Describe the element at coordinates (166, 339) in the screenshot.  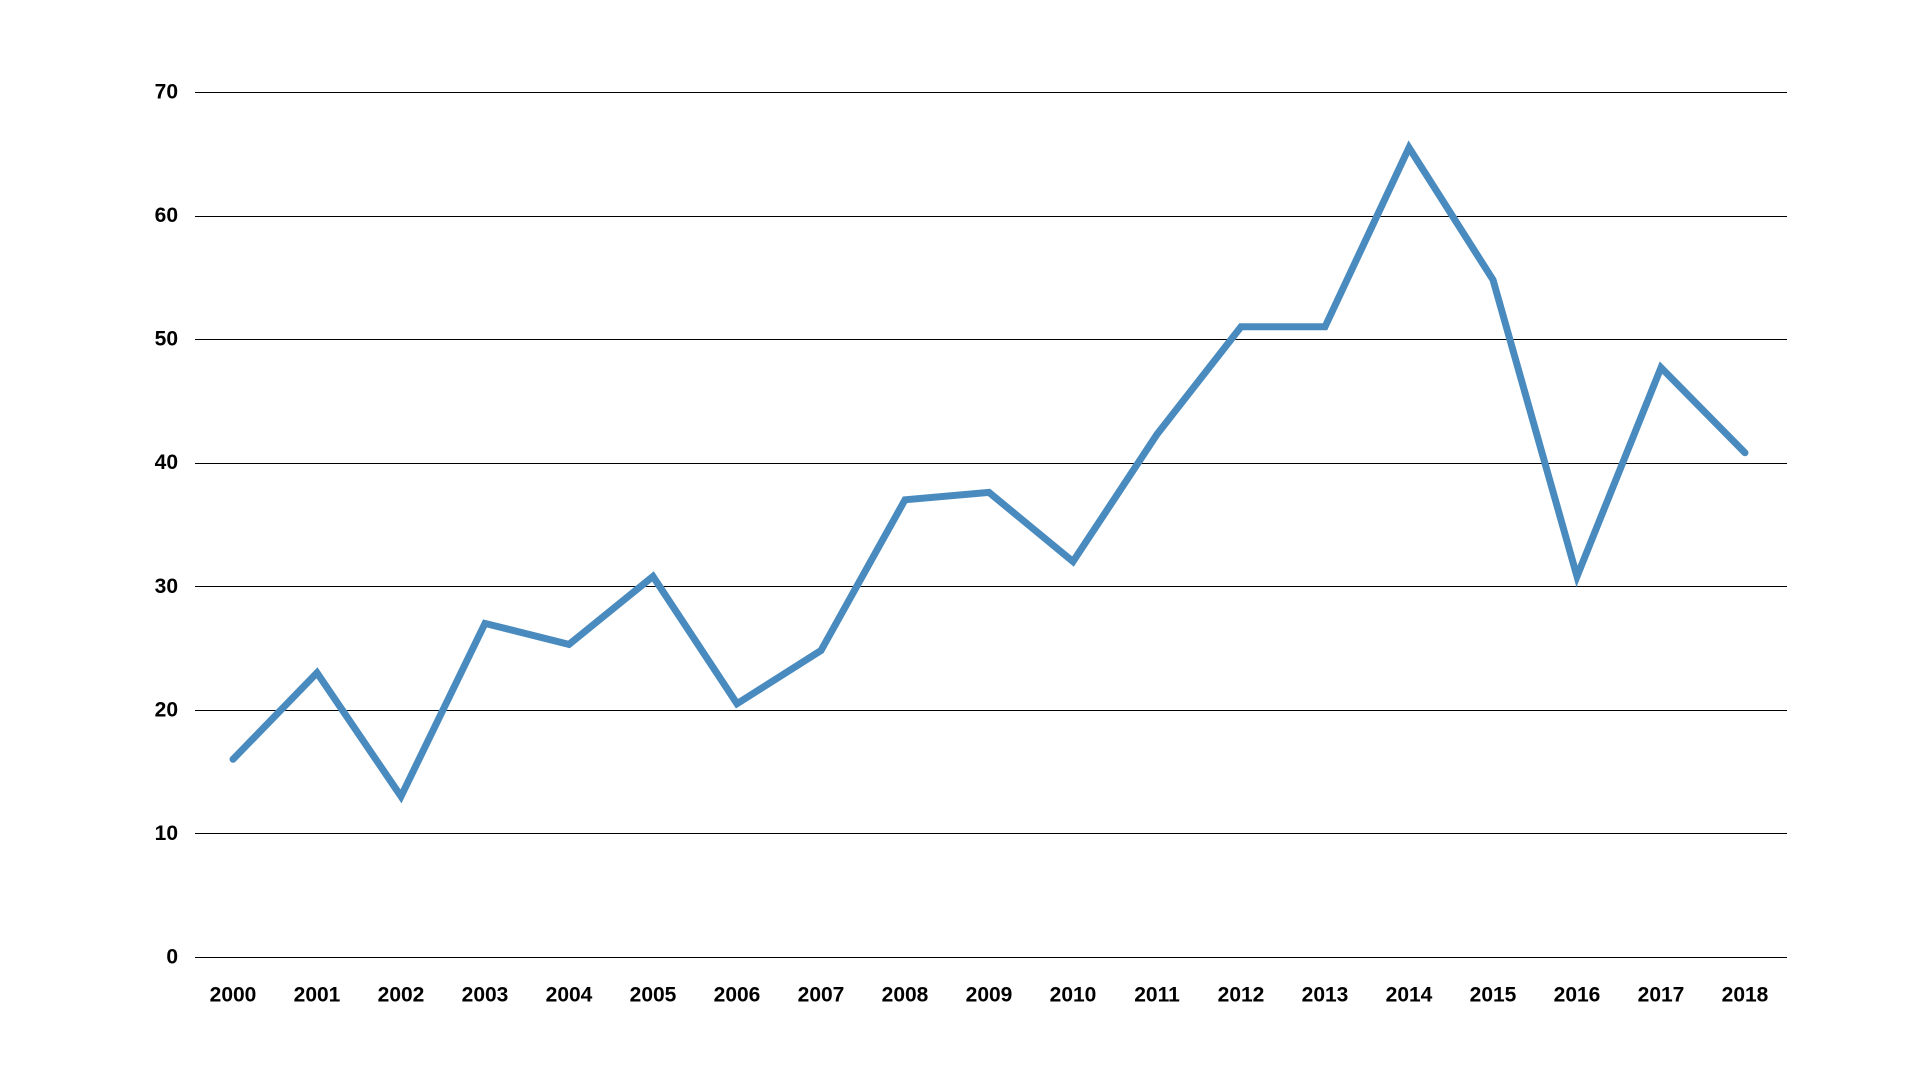
I see `y-tick-label-50: 50` at that location.